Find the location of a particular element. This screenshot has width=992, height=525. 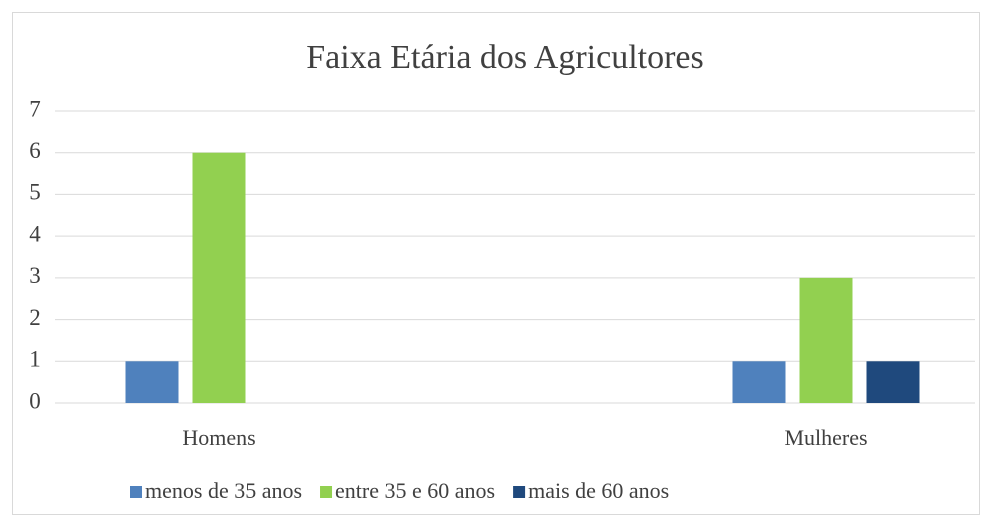

x-tick-label: Mulheres is located at coordinates (825, 437).